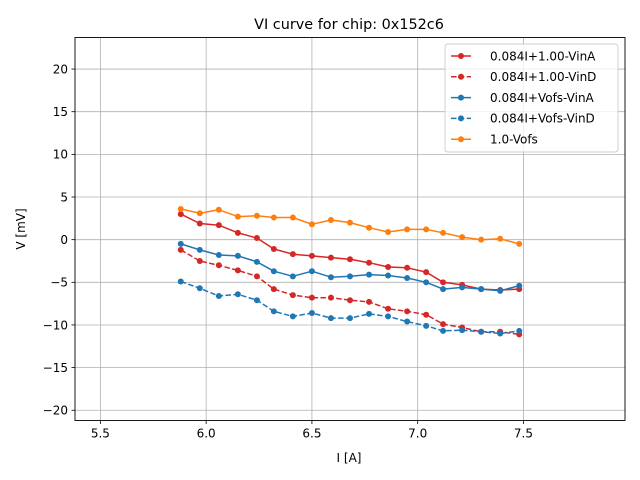  What do you see at coordinates (60, 69) in the screenshot?
I see `y-tick-label: 20` at bounding box center [60, 69].